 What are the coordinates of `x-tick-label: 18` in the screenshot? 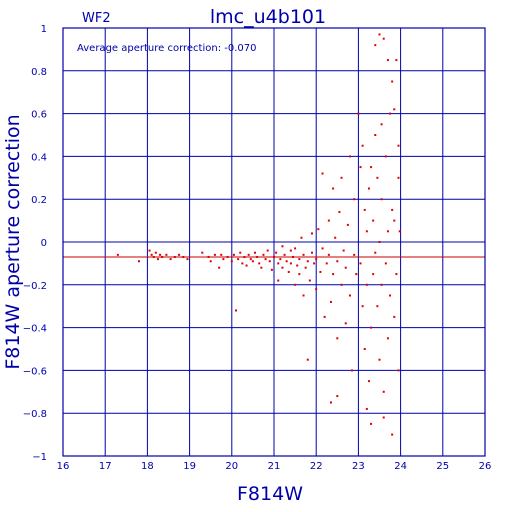 It's located at (147, 466).